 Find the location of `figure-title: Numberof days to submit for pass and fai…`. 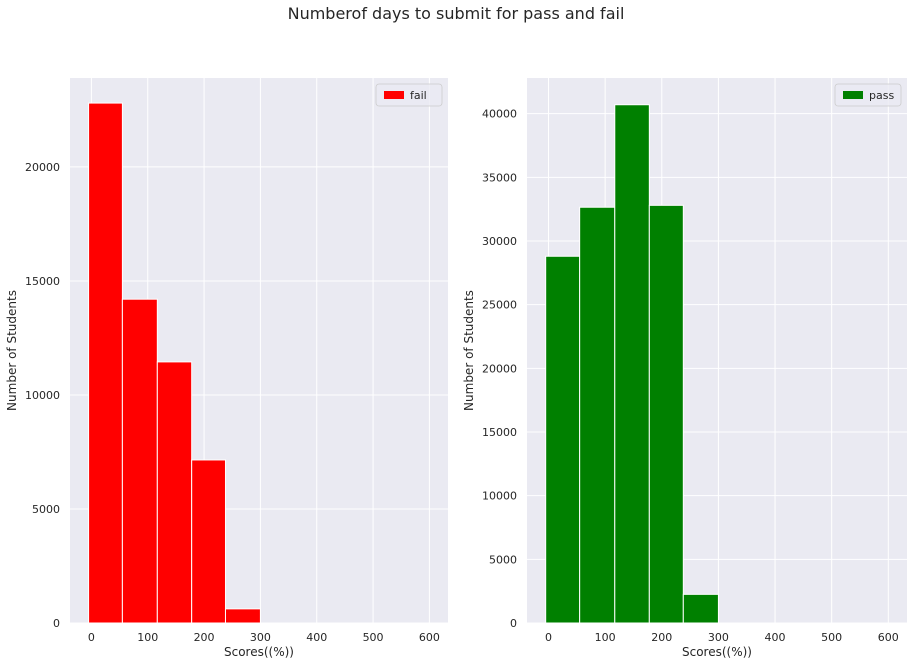

figure-title: Numberof days to submit for pass and fai… is located at coordinates (456, 13).